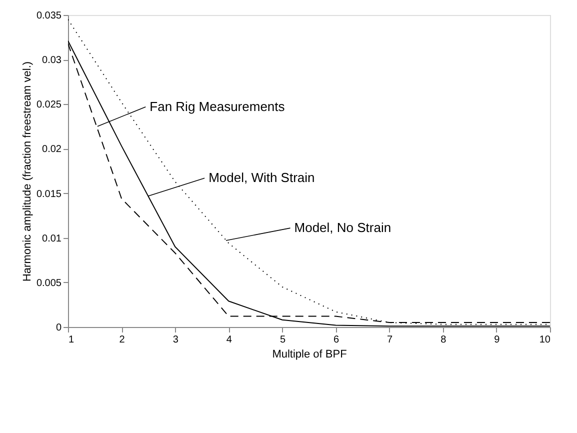  Describe the element at coordinates (310, 354) in the screenshot. I see `x-axis-title: Multiple of BPF` at that location.